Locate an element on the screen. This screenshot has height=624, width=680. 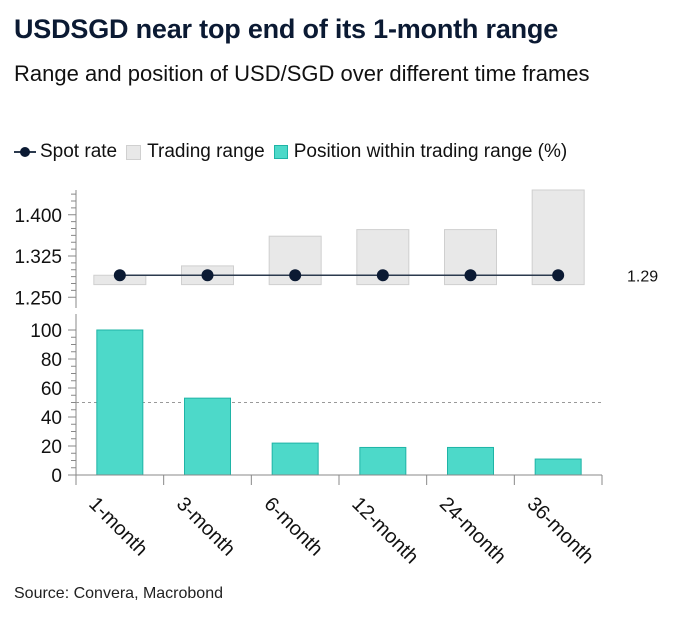
x-tick-label-36-month: 36-month is located at coordinates (560, 530).